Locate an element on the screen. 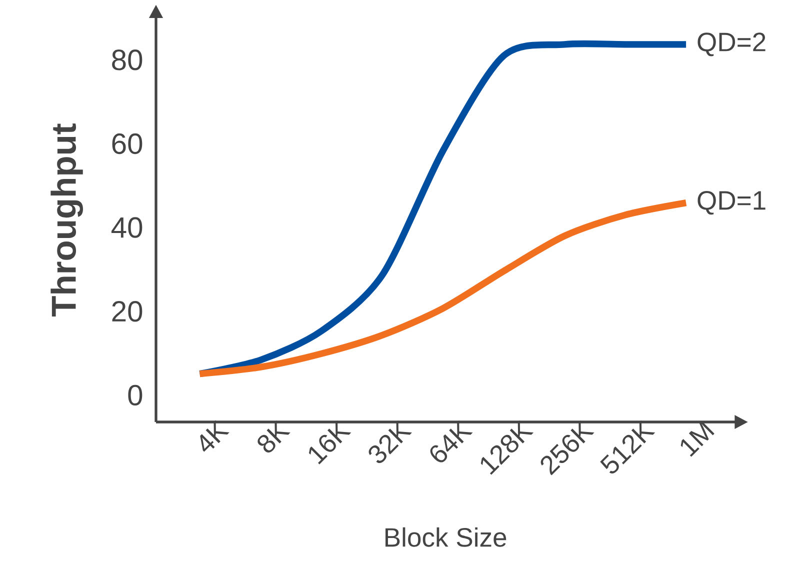  y-tick-label: 80 is located at coordinates (127, 60).